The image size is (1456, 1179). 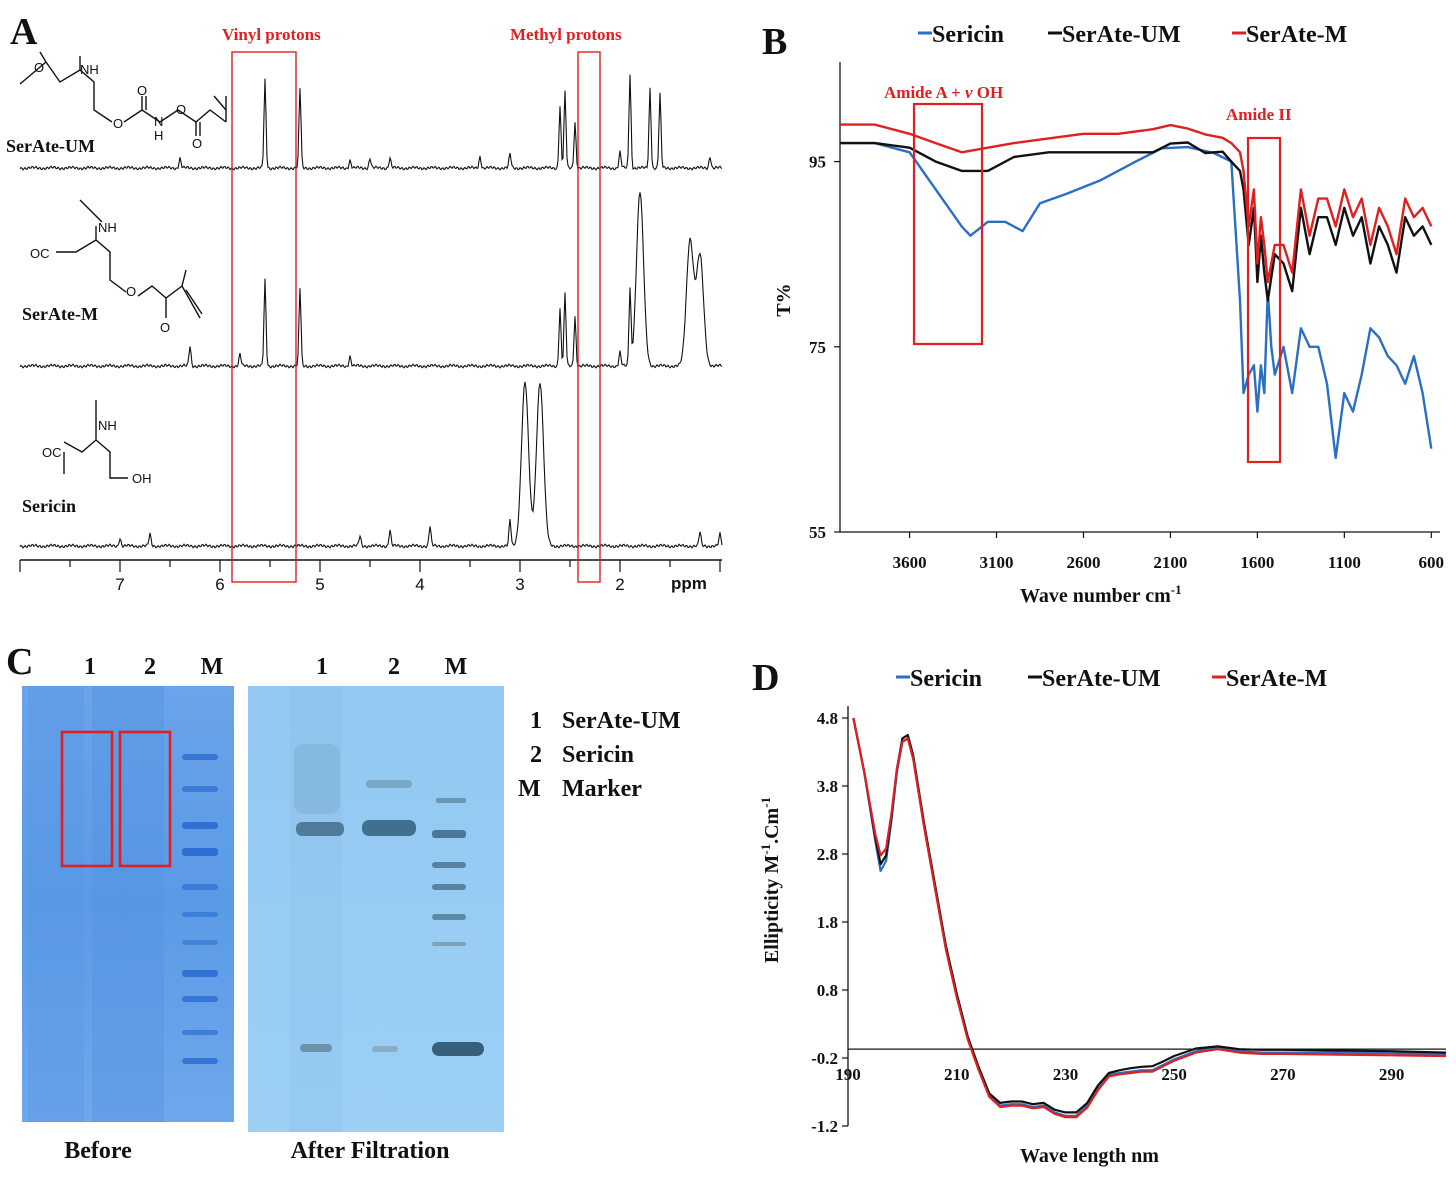 I want to click on gel-key-label: Sericin, so click(x=598, y=755).